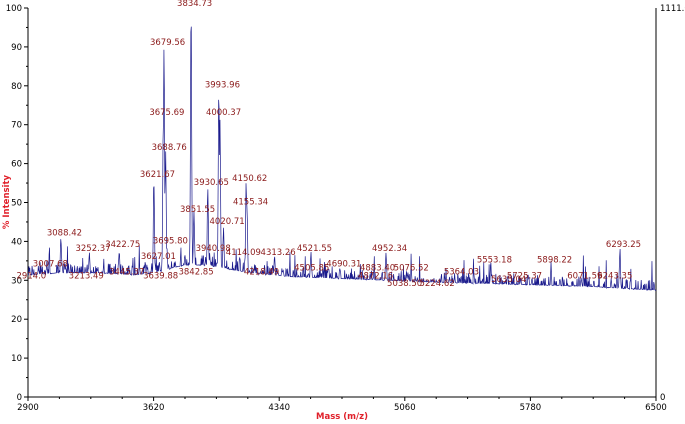 The width and height of the screenshot is (685, 424). I want to click on peak-label: 6071.59, so click(584, 276).